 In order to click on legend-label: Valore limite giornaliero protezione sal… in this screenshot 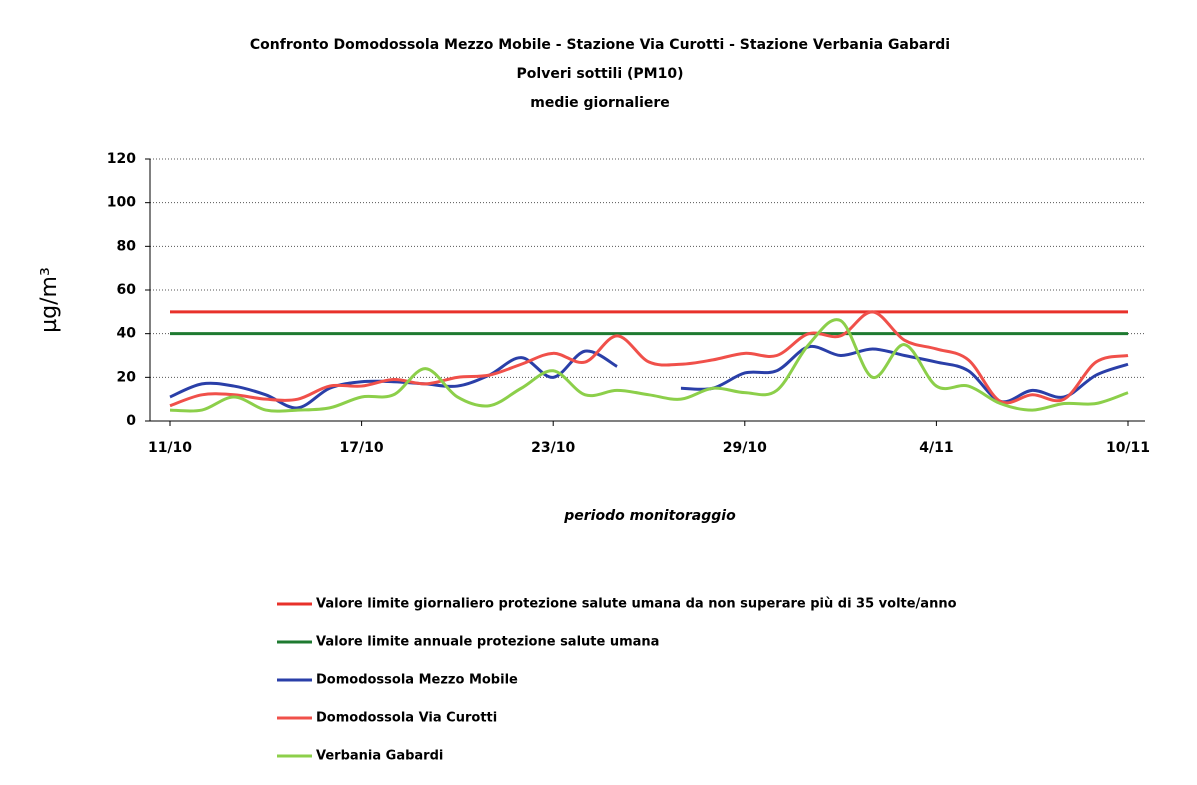, I will do `click(636, 604)`.